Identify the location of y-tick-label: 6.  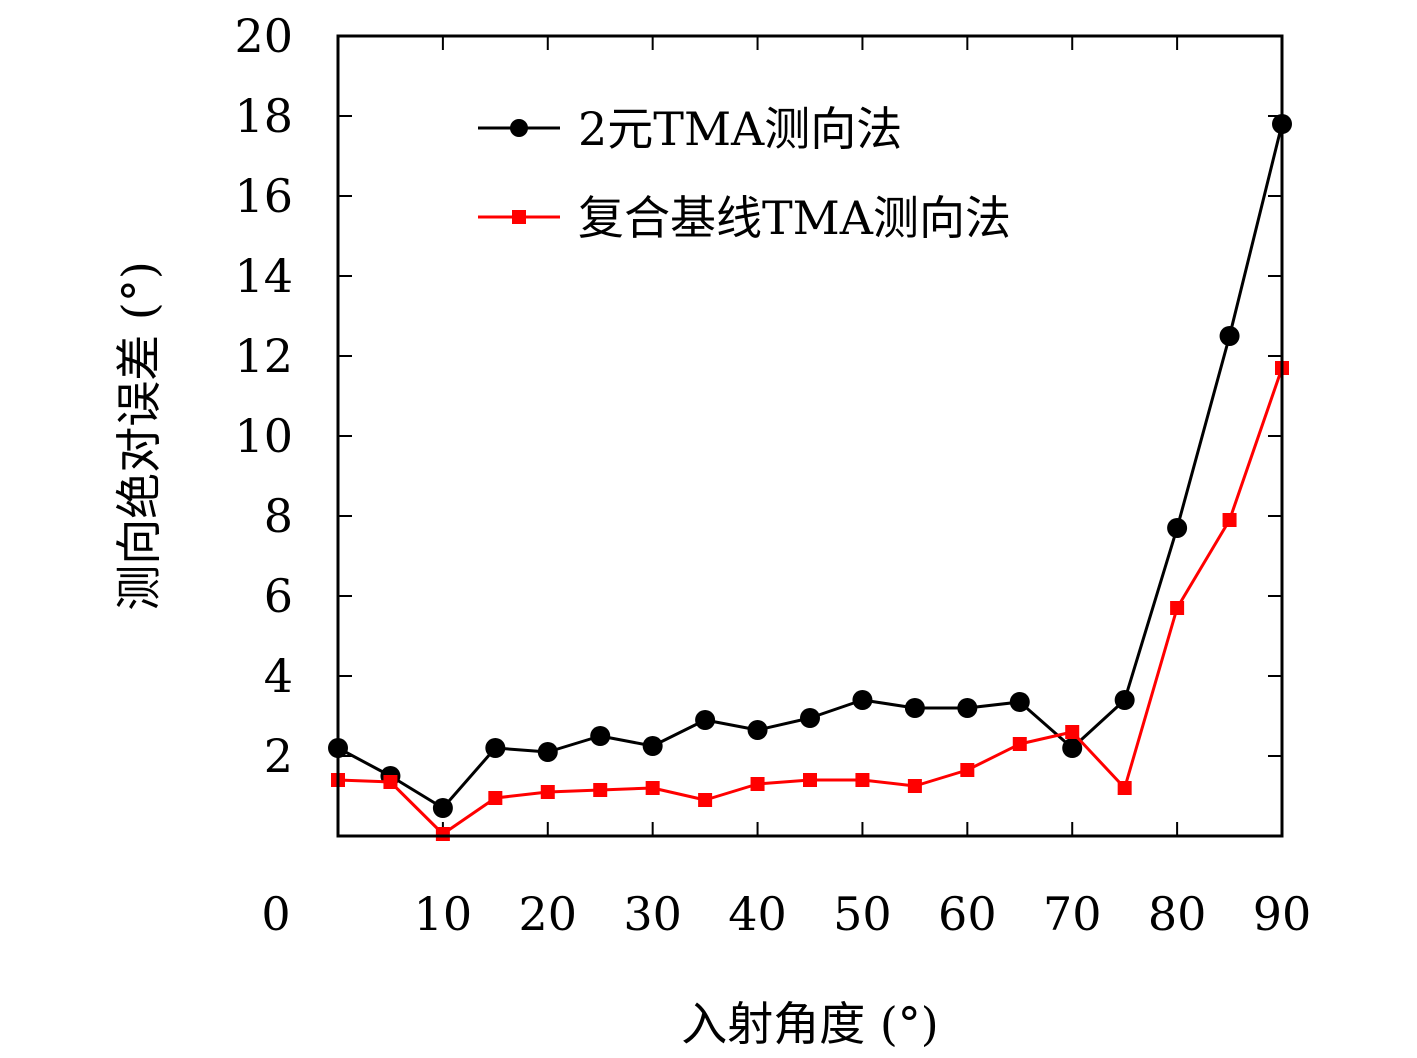
(278, 596).